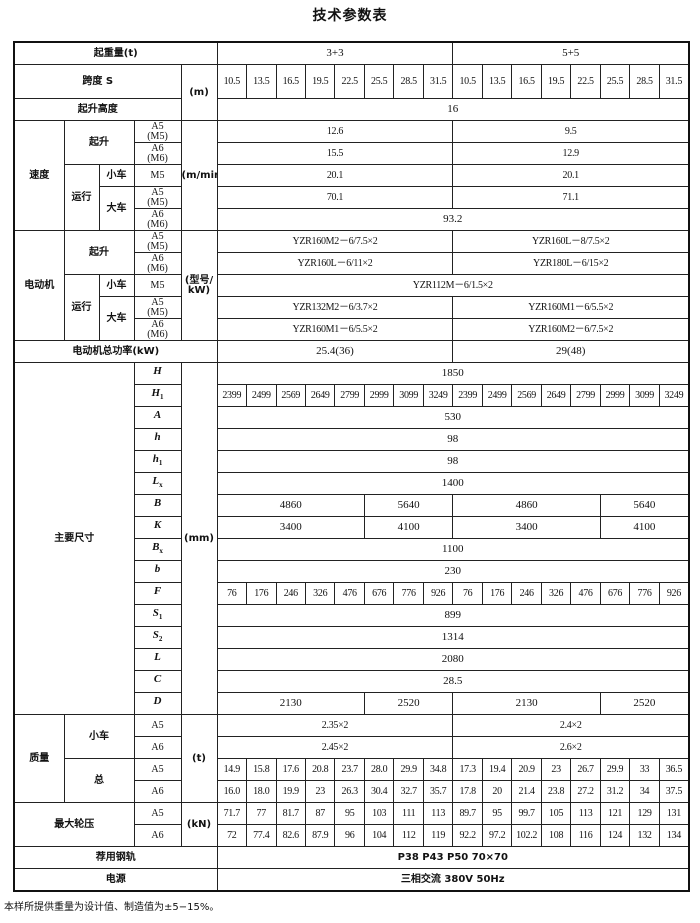 The image size is (700, 923). What do you see at coordinates (320, 813) in the screenshot?
I see `wheel-load-value: 87` at bounding box center [320, 813].